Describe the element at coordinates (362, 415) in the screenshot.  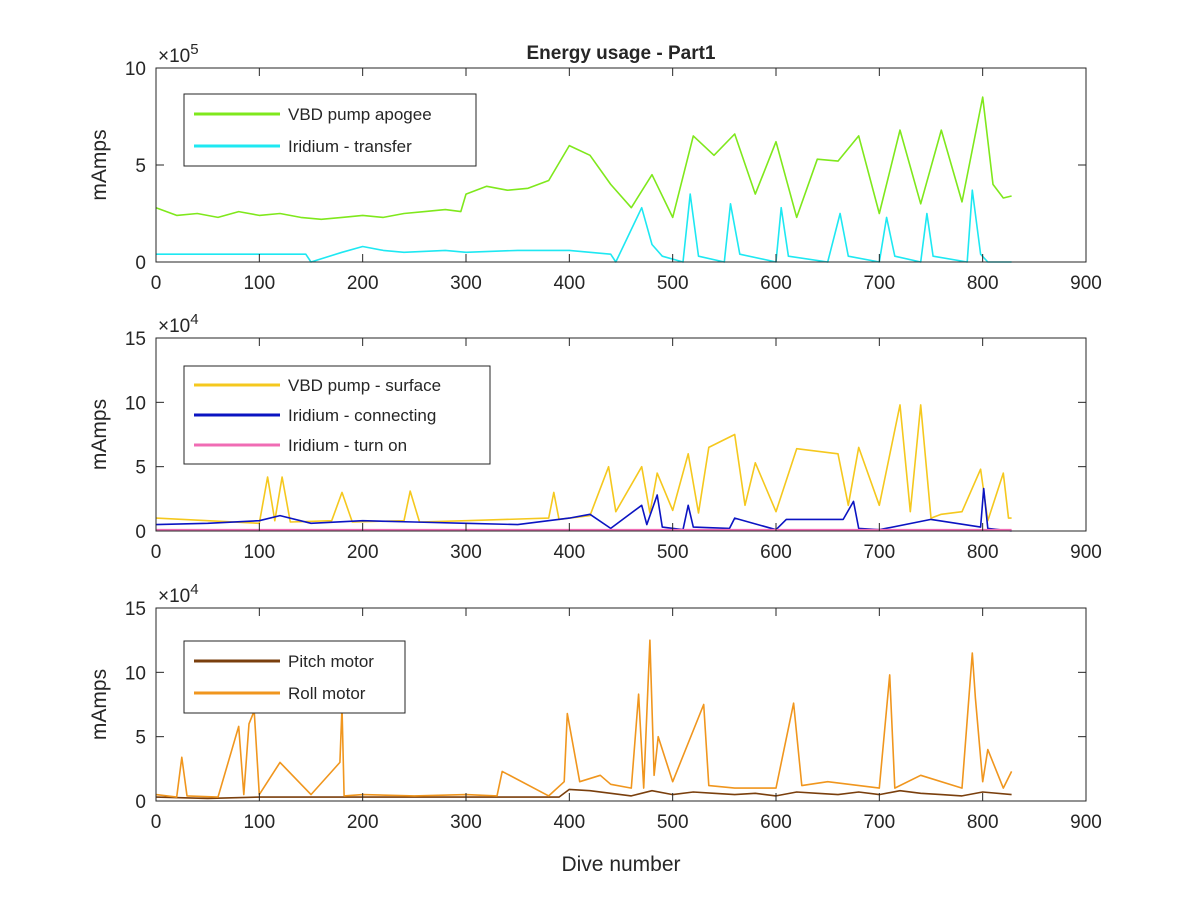
I see `legend-entry: Iridium - connecting` at that location.